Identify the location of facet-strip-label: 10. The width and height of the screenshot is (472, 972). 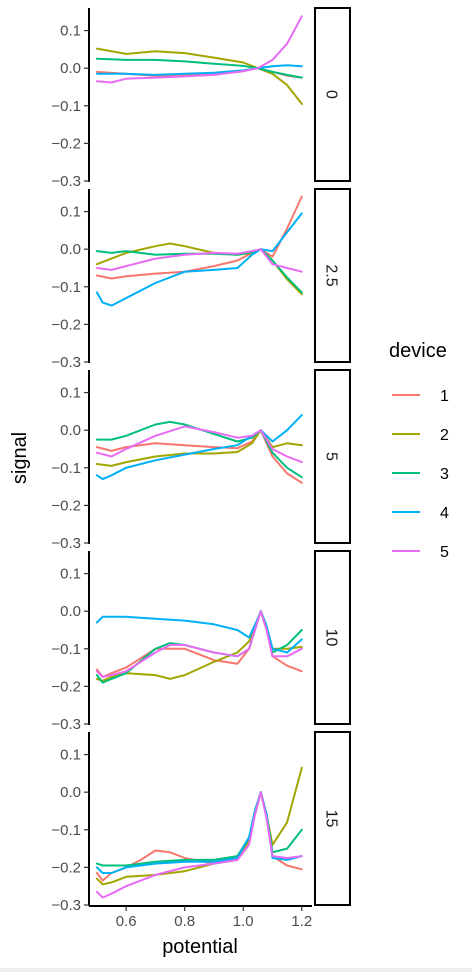
(331, 638).